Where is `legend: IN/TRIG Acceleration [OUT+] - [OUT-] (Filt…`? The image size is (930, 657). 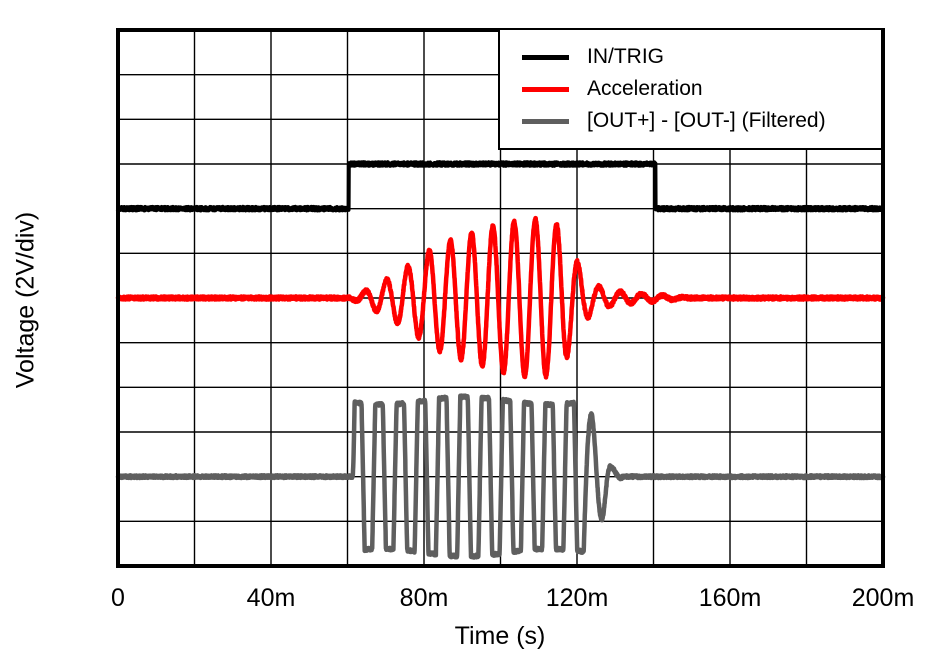 legend: IN/TRIG Acceleration [OUT+] - [OUT-] (Filt… is located at coordinates (690, 89).